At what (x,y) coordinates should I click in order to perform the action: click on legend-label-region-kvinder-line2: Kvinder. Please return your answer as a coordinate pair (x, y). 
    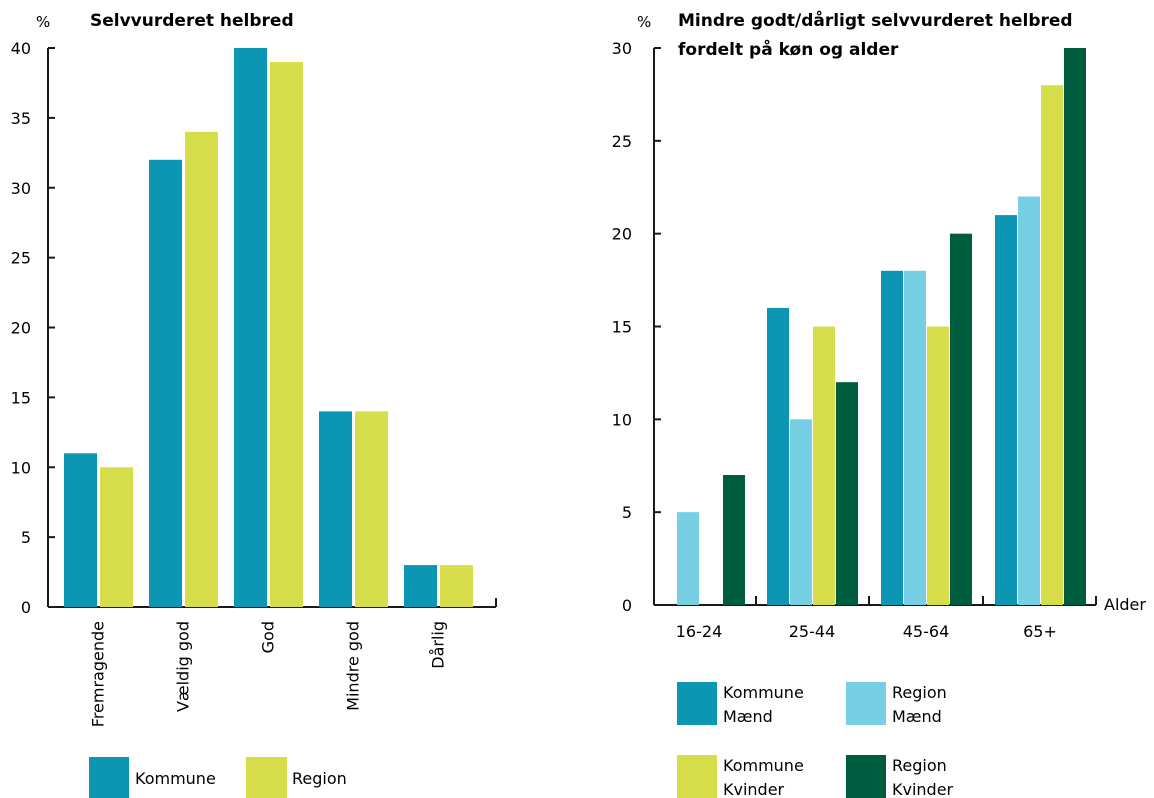
    Looking at the image, I should click on (923, 789).